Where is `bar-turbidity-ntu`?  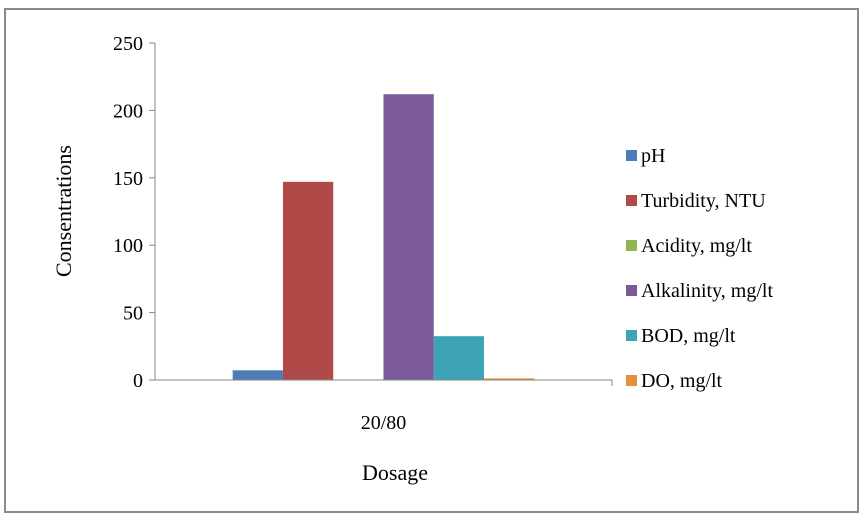 bar-turbidity-ntu is located at coordinates (308, 280).